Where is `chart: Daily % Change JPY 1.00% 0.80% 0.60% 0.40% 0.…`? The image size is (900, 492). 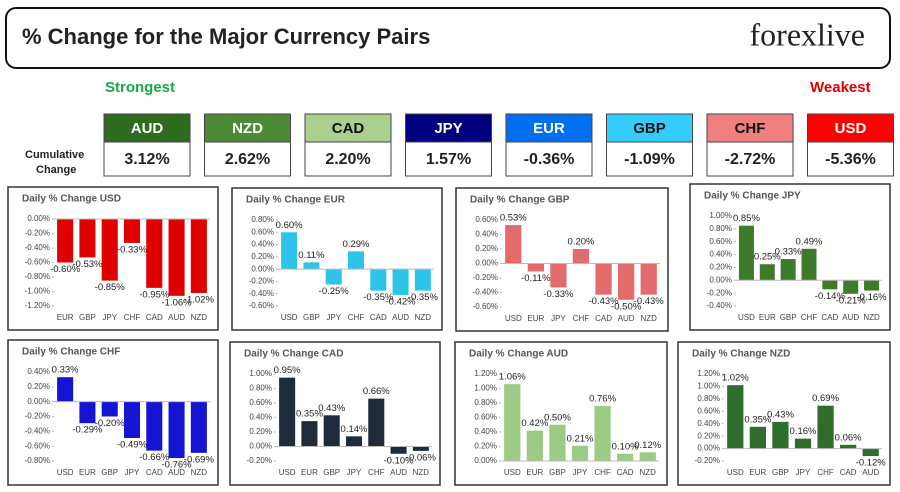
chart: Daily % Change JPY 1.00% 0.80% 0.60% 0.40% 0.… is located at coordinates (790, 257).